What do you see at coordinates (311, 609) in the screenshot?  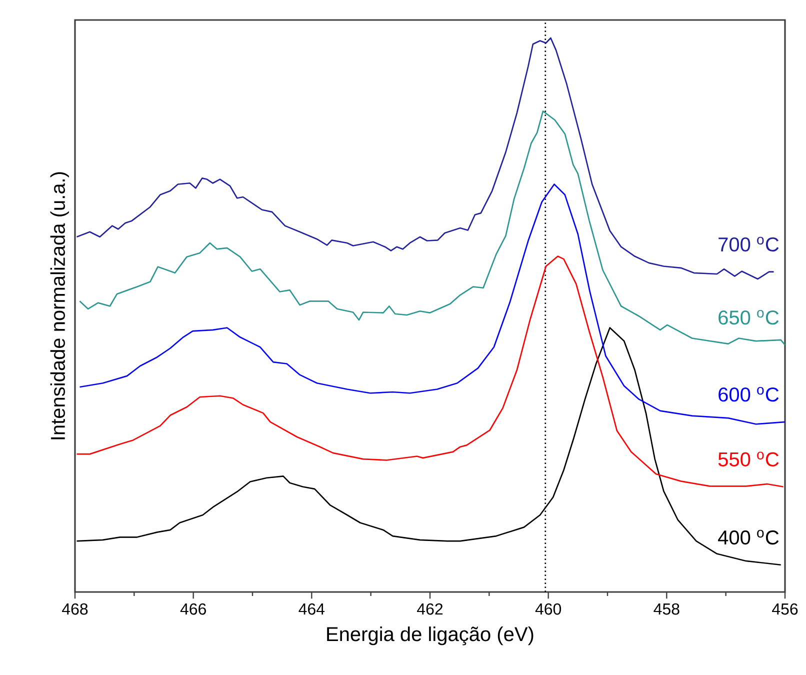 I see `x-tick-label: 464` at bounding box center [311, 609].